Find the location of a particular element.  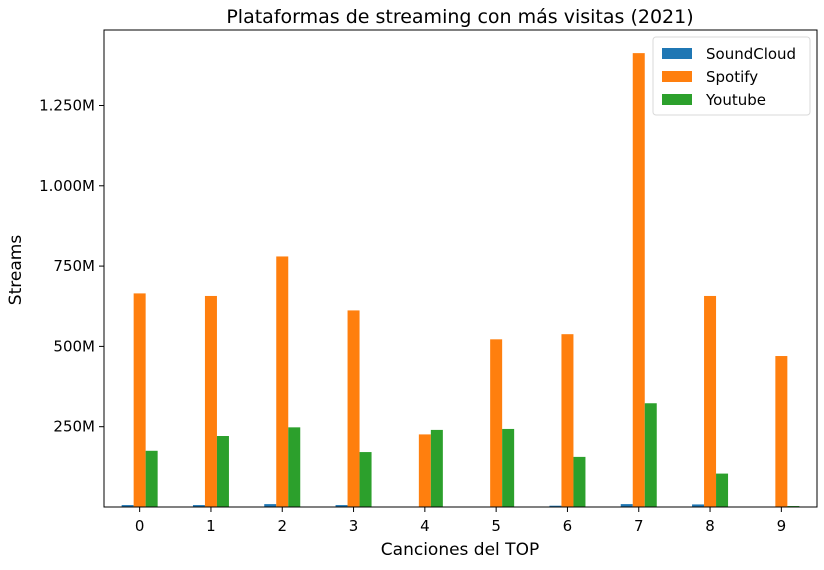

x-tick-label: 1 is located at coordinates (211, 526).